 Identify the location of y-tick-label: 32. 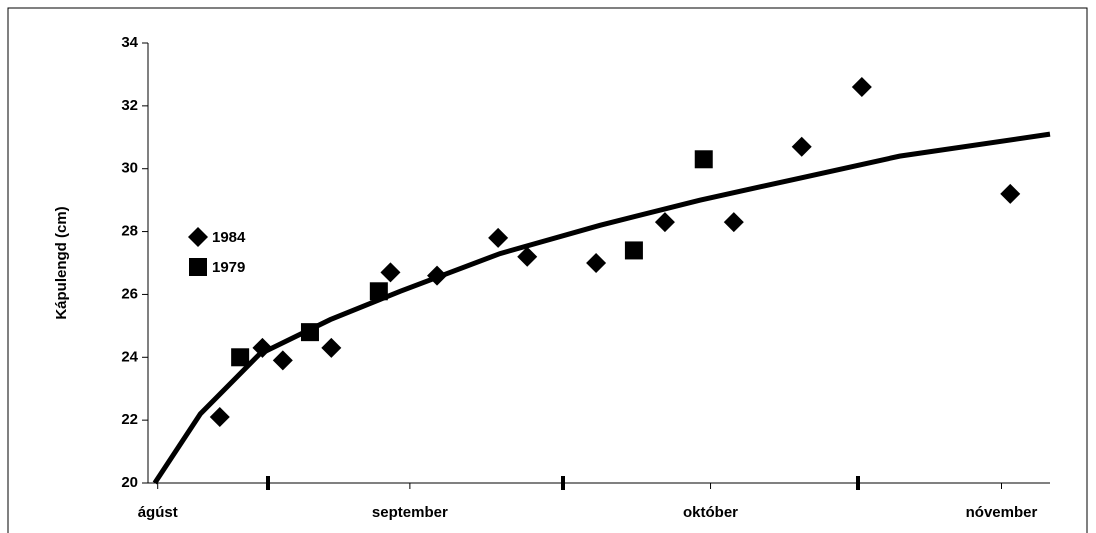
(129, 105).